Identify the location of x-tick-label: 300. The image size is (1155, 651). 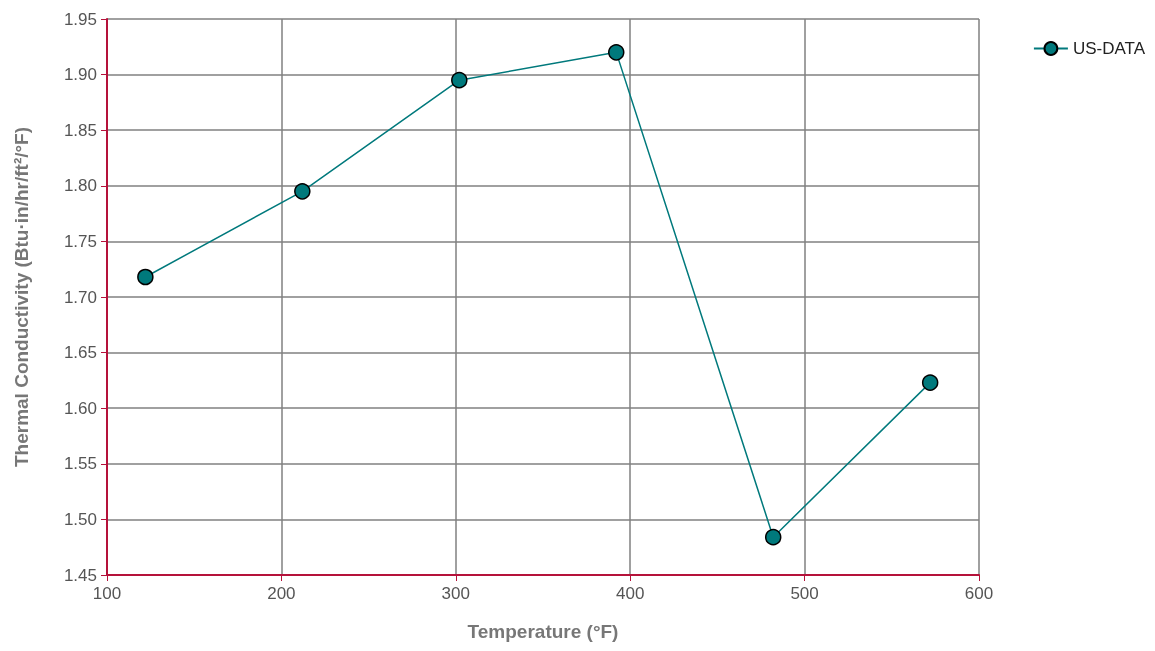
(455, 593).